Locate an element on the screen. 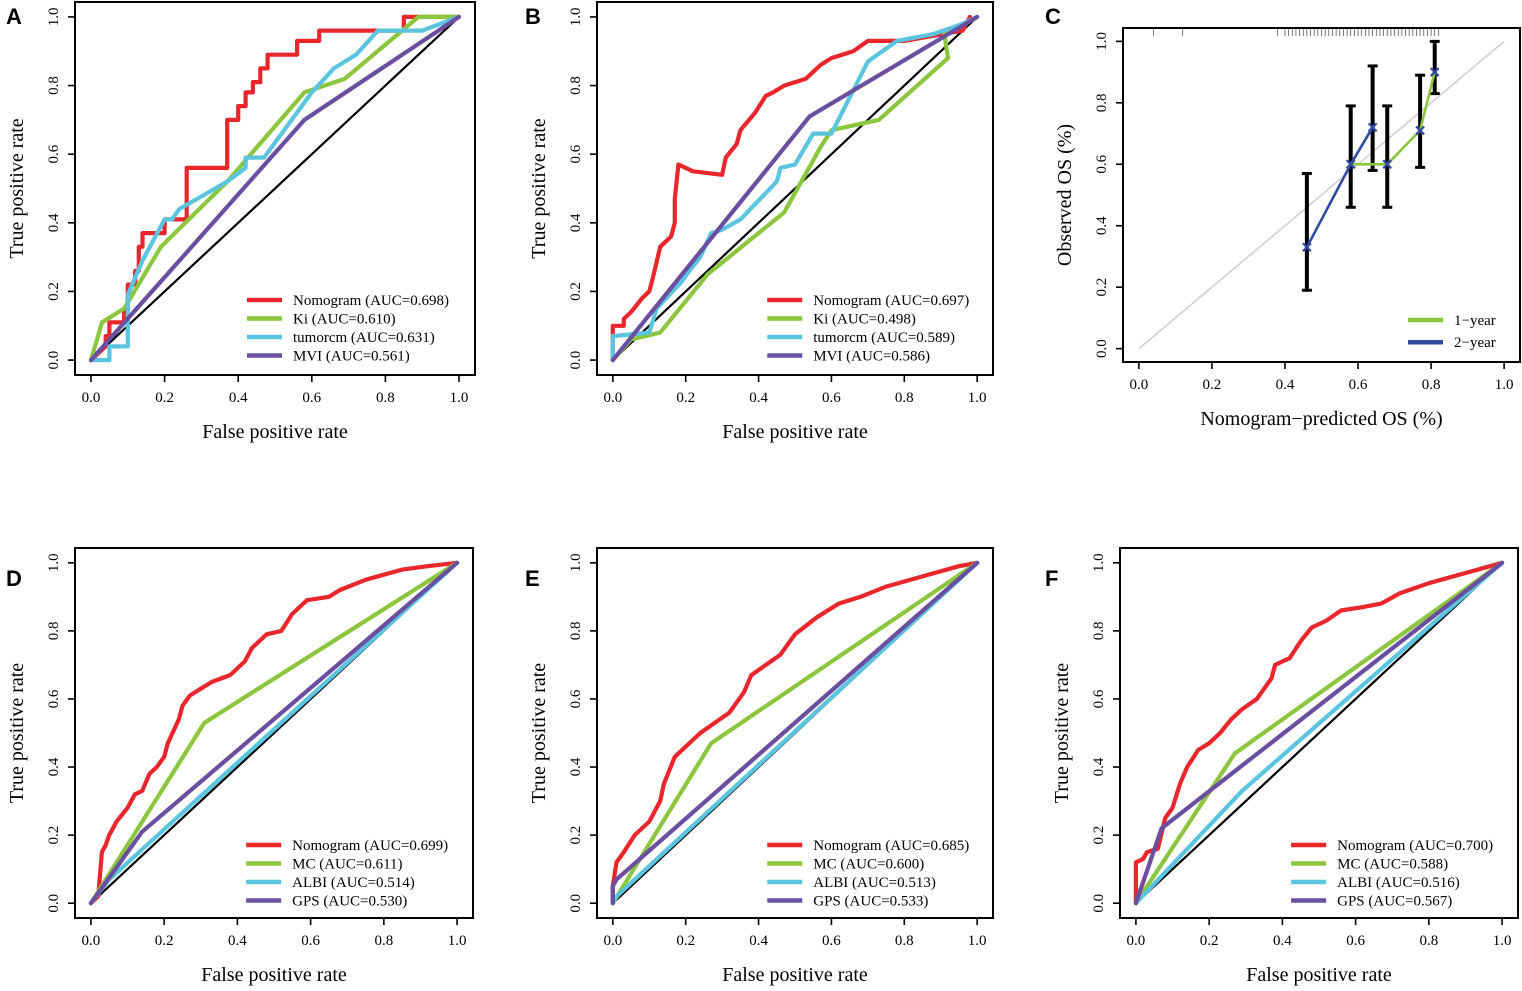  legend-label: GPS (AUC=0.530) is located at coordinates (349, 902).